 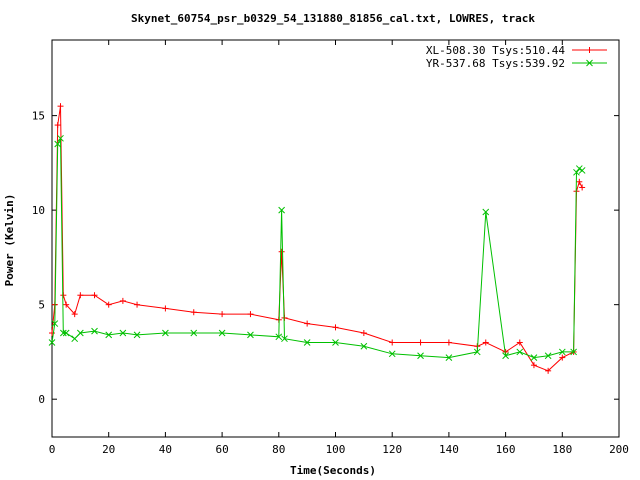 I want to click on legend-label: XL-508.30 Tsys:510.44, so click(x=495, y=50).